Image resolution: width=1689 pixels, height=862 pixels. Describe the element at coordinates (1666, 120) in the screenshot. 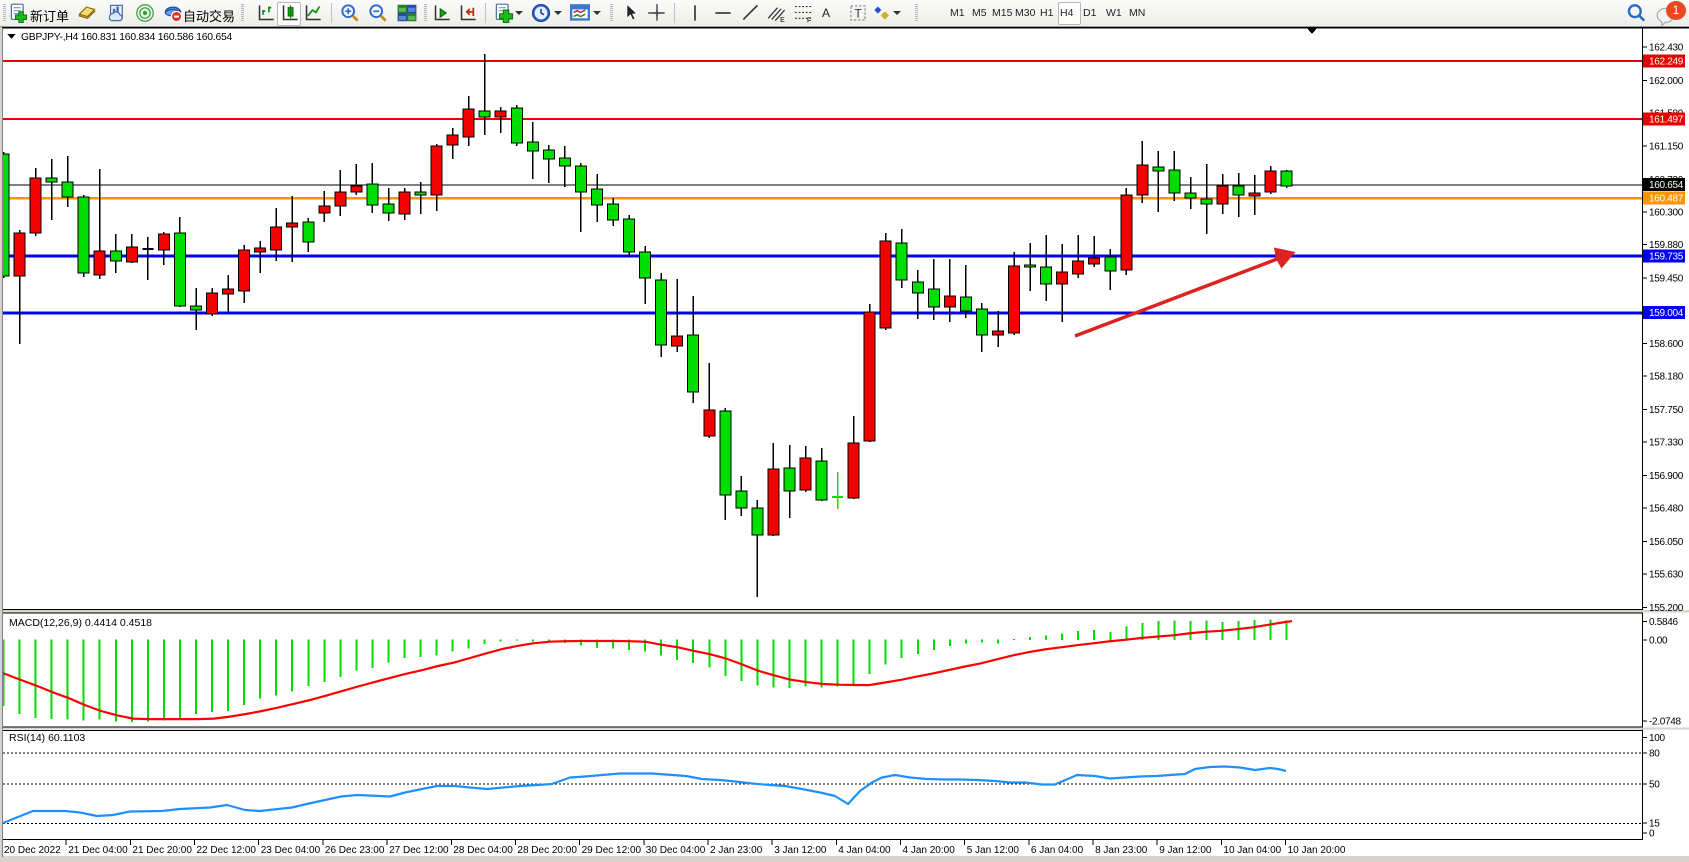

I see `svg-text: 161.497` at that location.